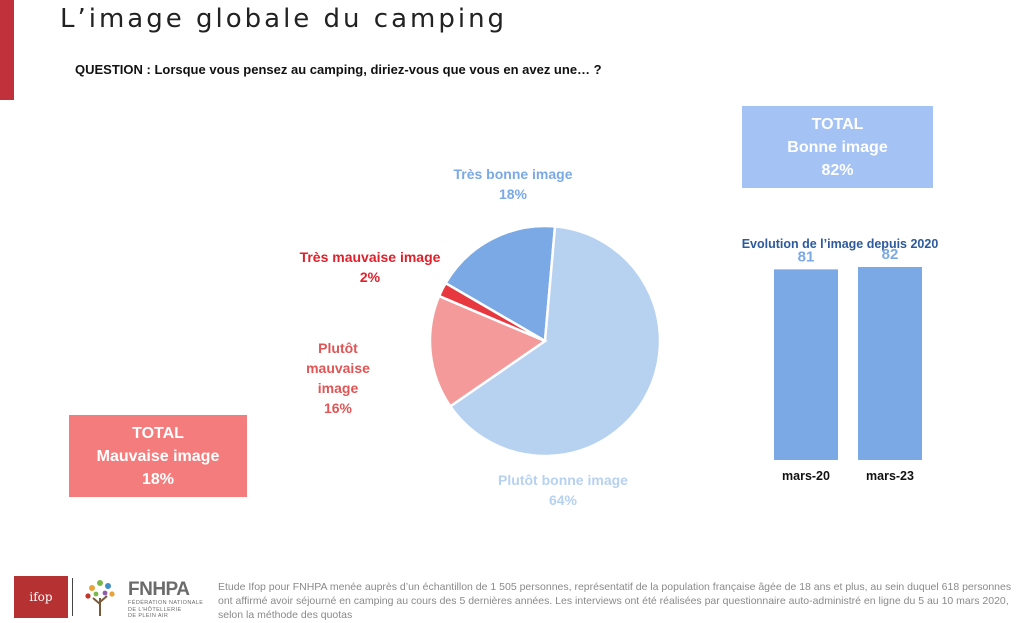 The width and height of the screenshot is (1026, 623). I want to click on fnhpa-tree-icon, so click(100, 598).